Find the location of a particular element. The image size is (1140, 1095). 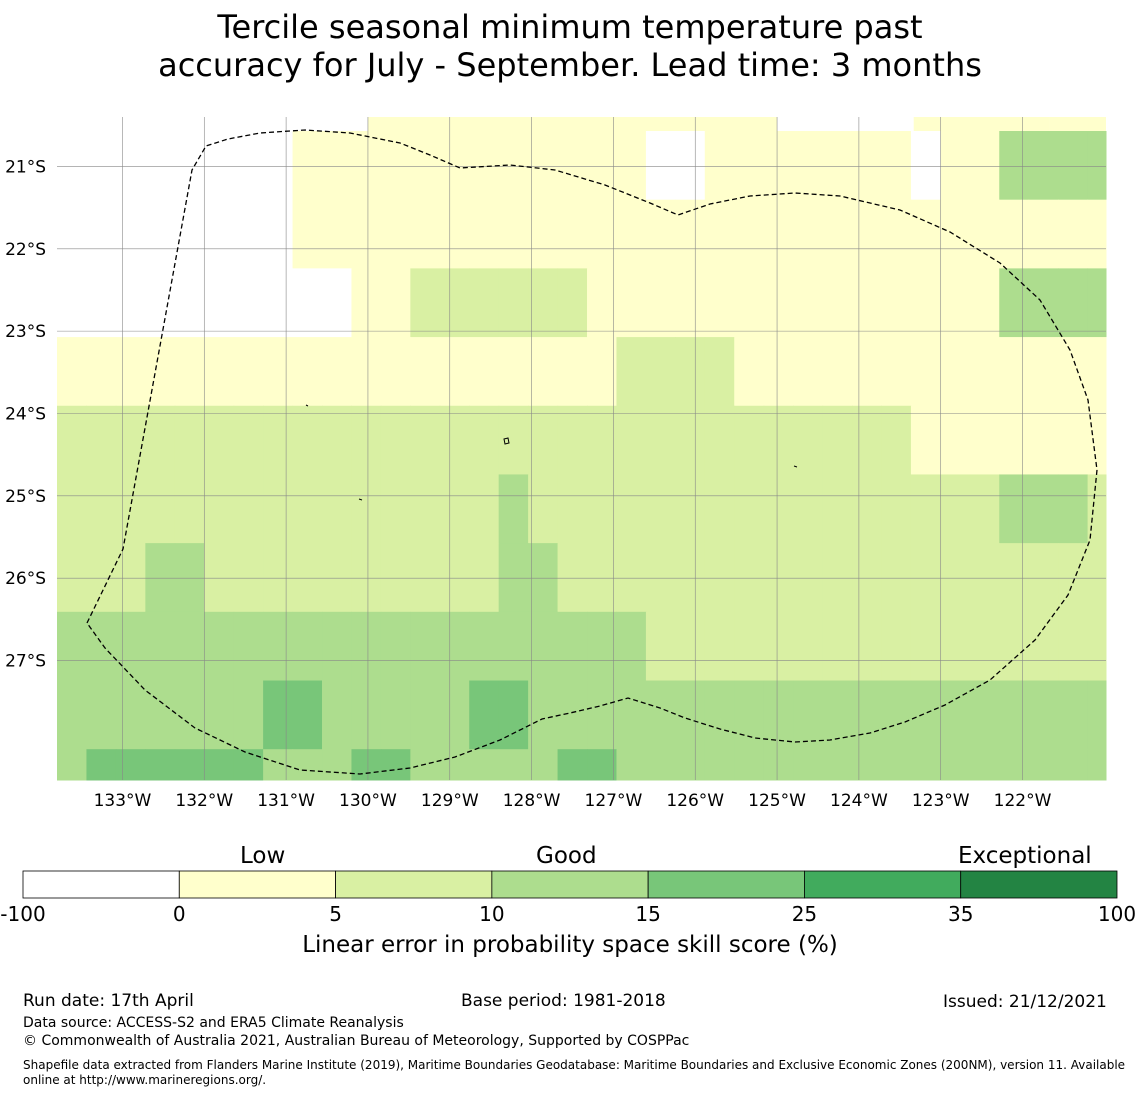

colorbar-tick-label: 5 is located at coordinates (335, 914).